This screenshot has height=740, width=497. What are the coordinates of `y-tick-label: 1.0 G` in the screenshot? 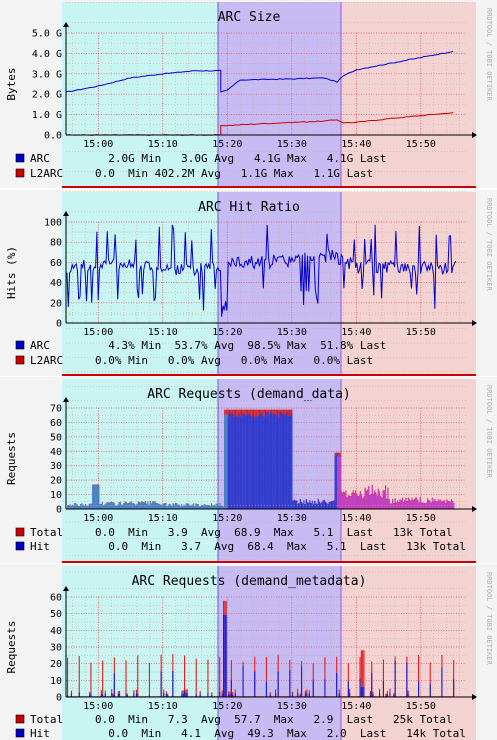 It's located at (47, 115).